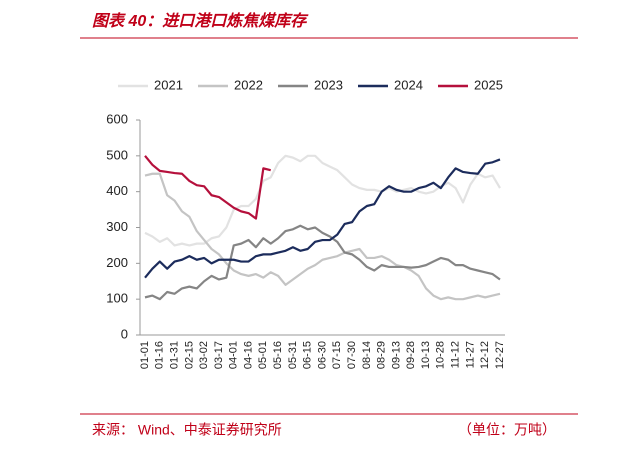 This screenshot has width=640, height=453. Describe the element at coordinates (396, 355) in the screenshot. I see `x-tick-label: 09-13` at that location.